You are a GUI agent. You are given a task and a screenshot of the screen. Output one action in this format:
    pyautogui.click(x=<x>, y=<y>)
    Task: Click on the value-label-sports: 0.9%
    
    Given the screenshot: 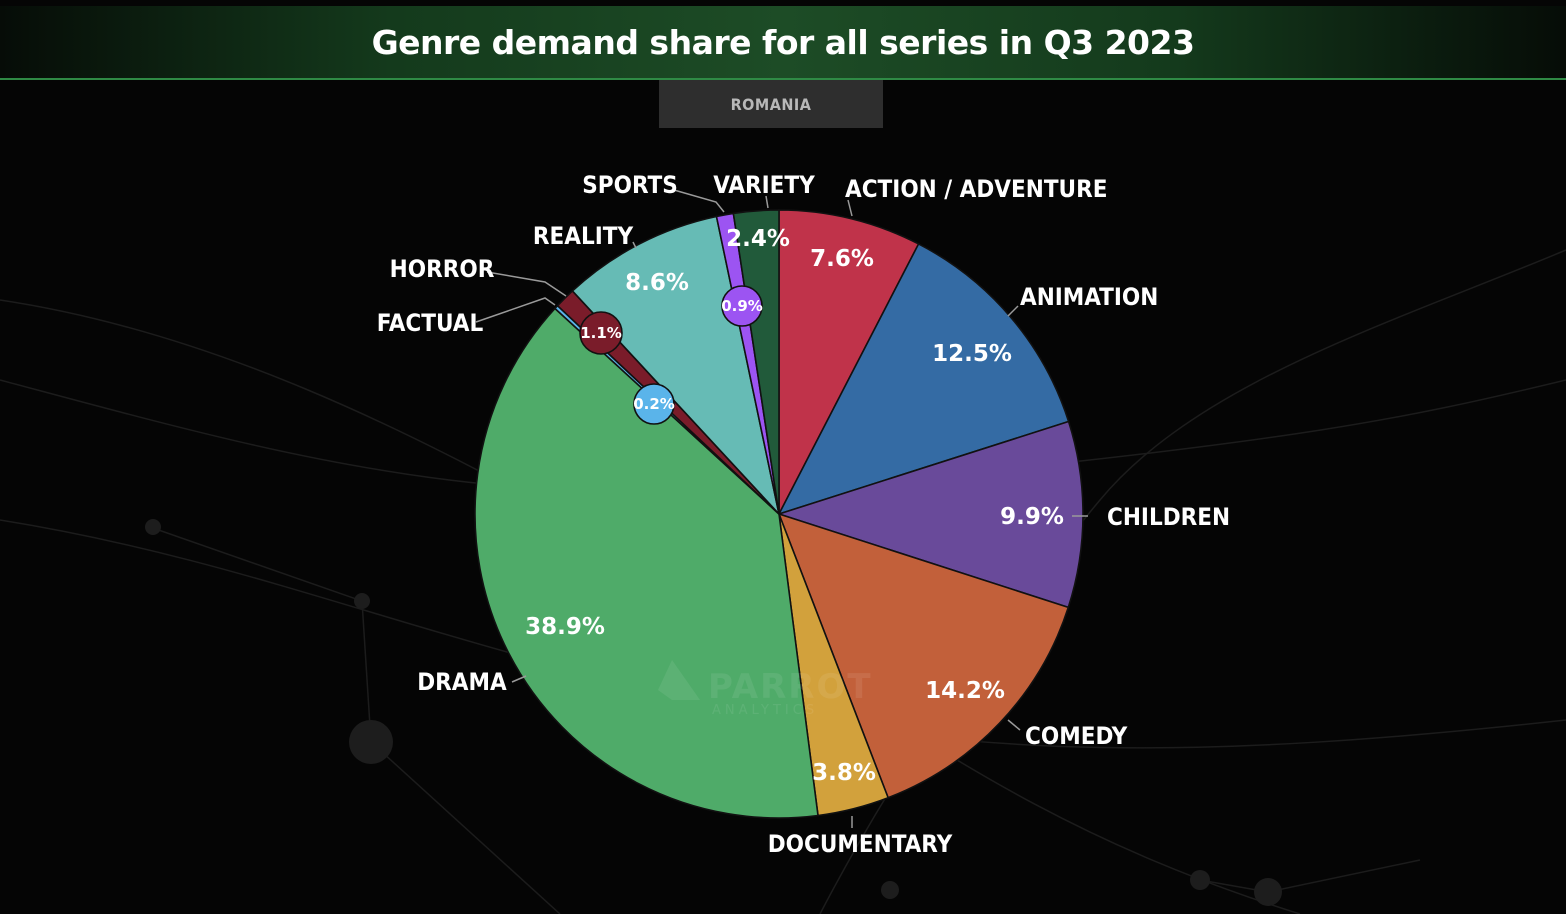 What is the action you would take?
    pyautogui.click(x=742, y=306)
    